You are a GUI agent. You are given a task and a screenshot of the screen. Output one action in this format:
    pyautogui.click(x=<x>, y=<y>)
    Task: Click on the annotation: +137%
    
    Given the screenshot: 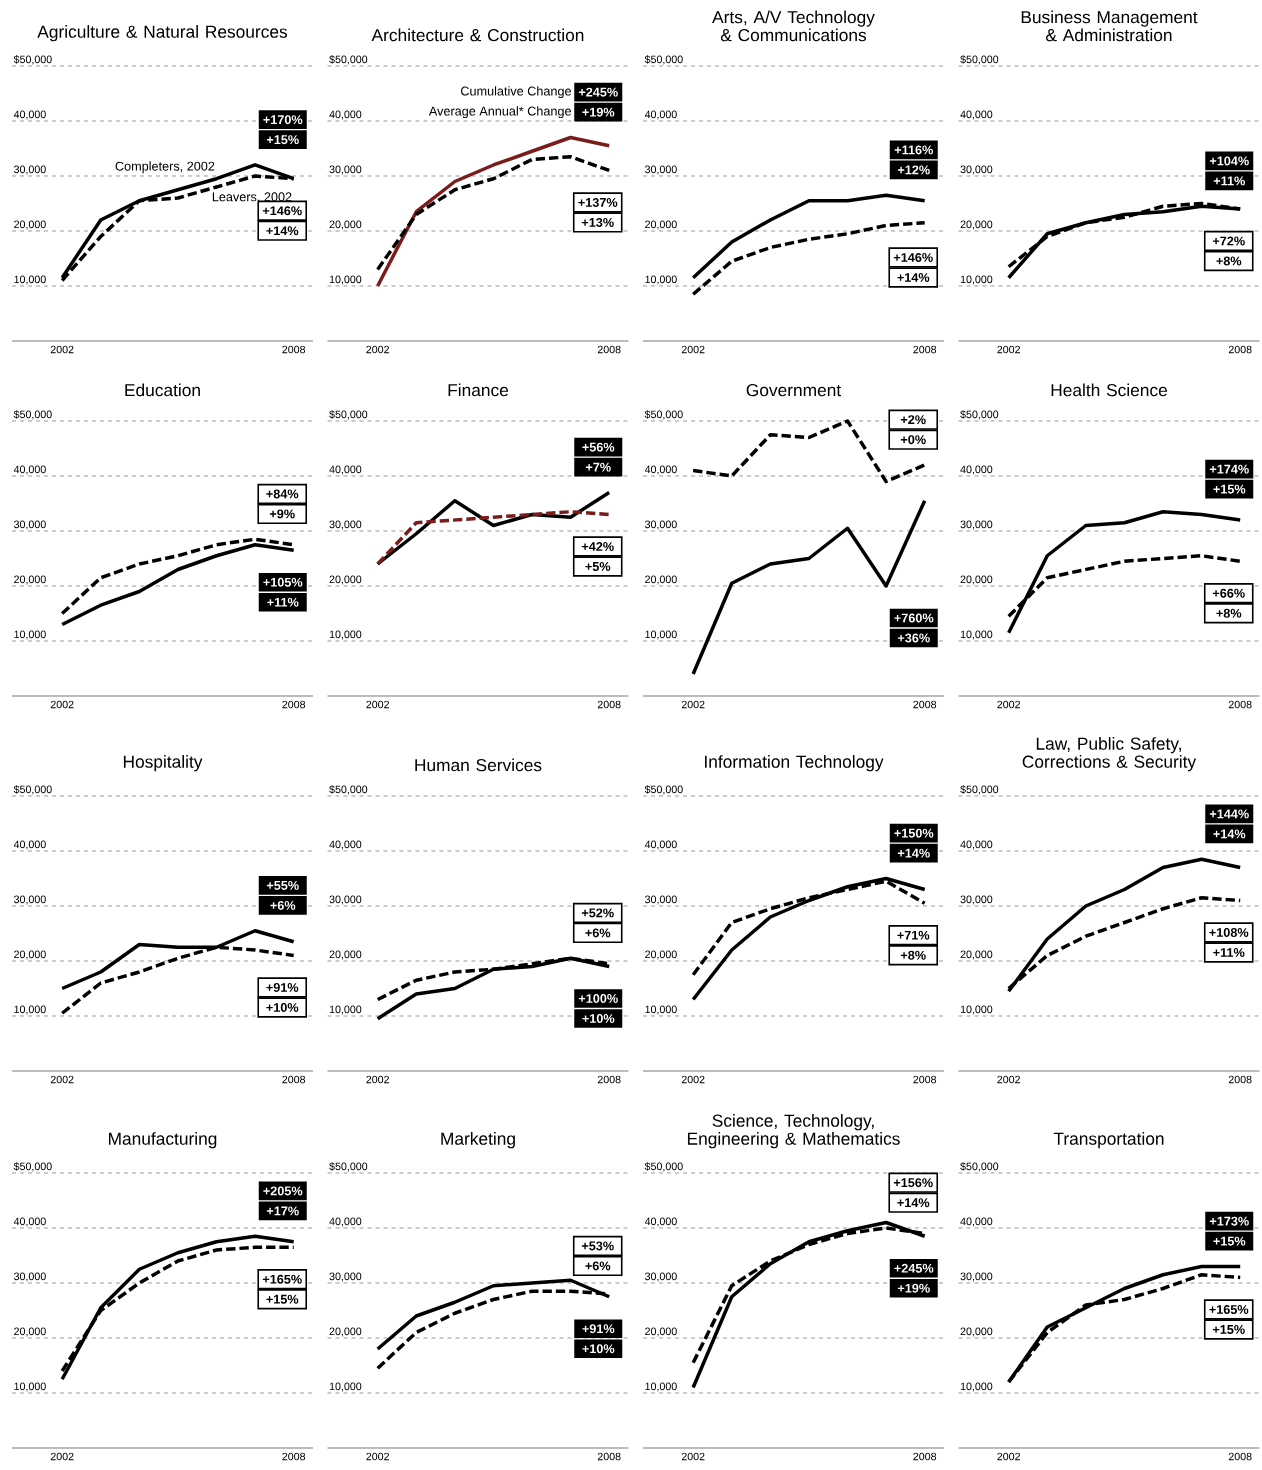 What is the action you would take?
    pyautogui.click(x=598, y=202)
    